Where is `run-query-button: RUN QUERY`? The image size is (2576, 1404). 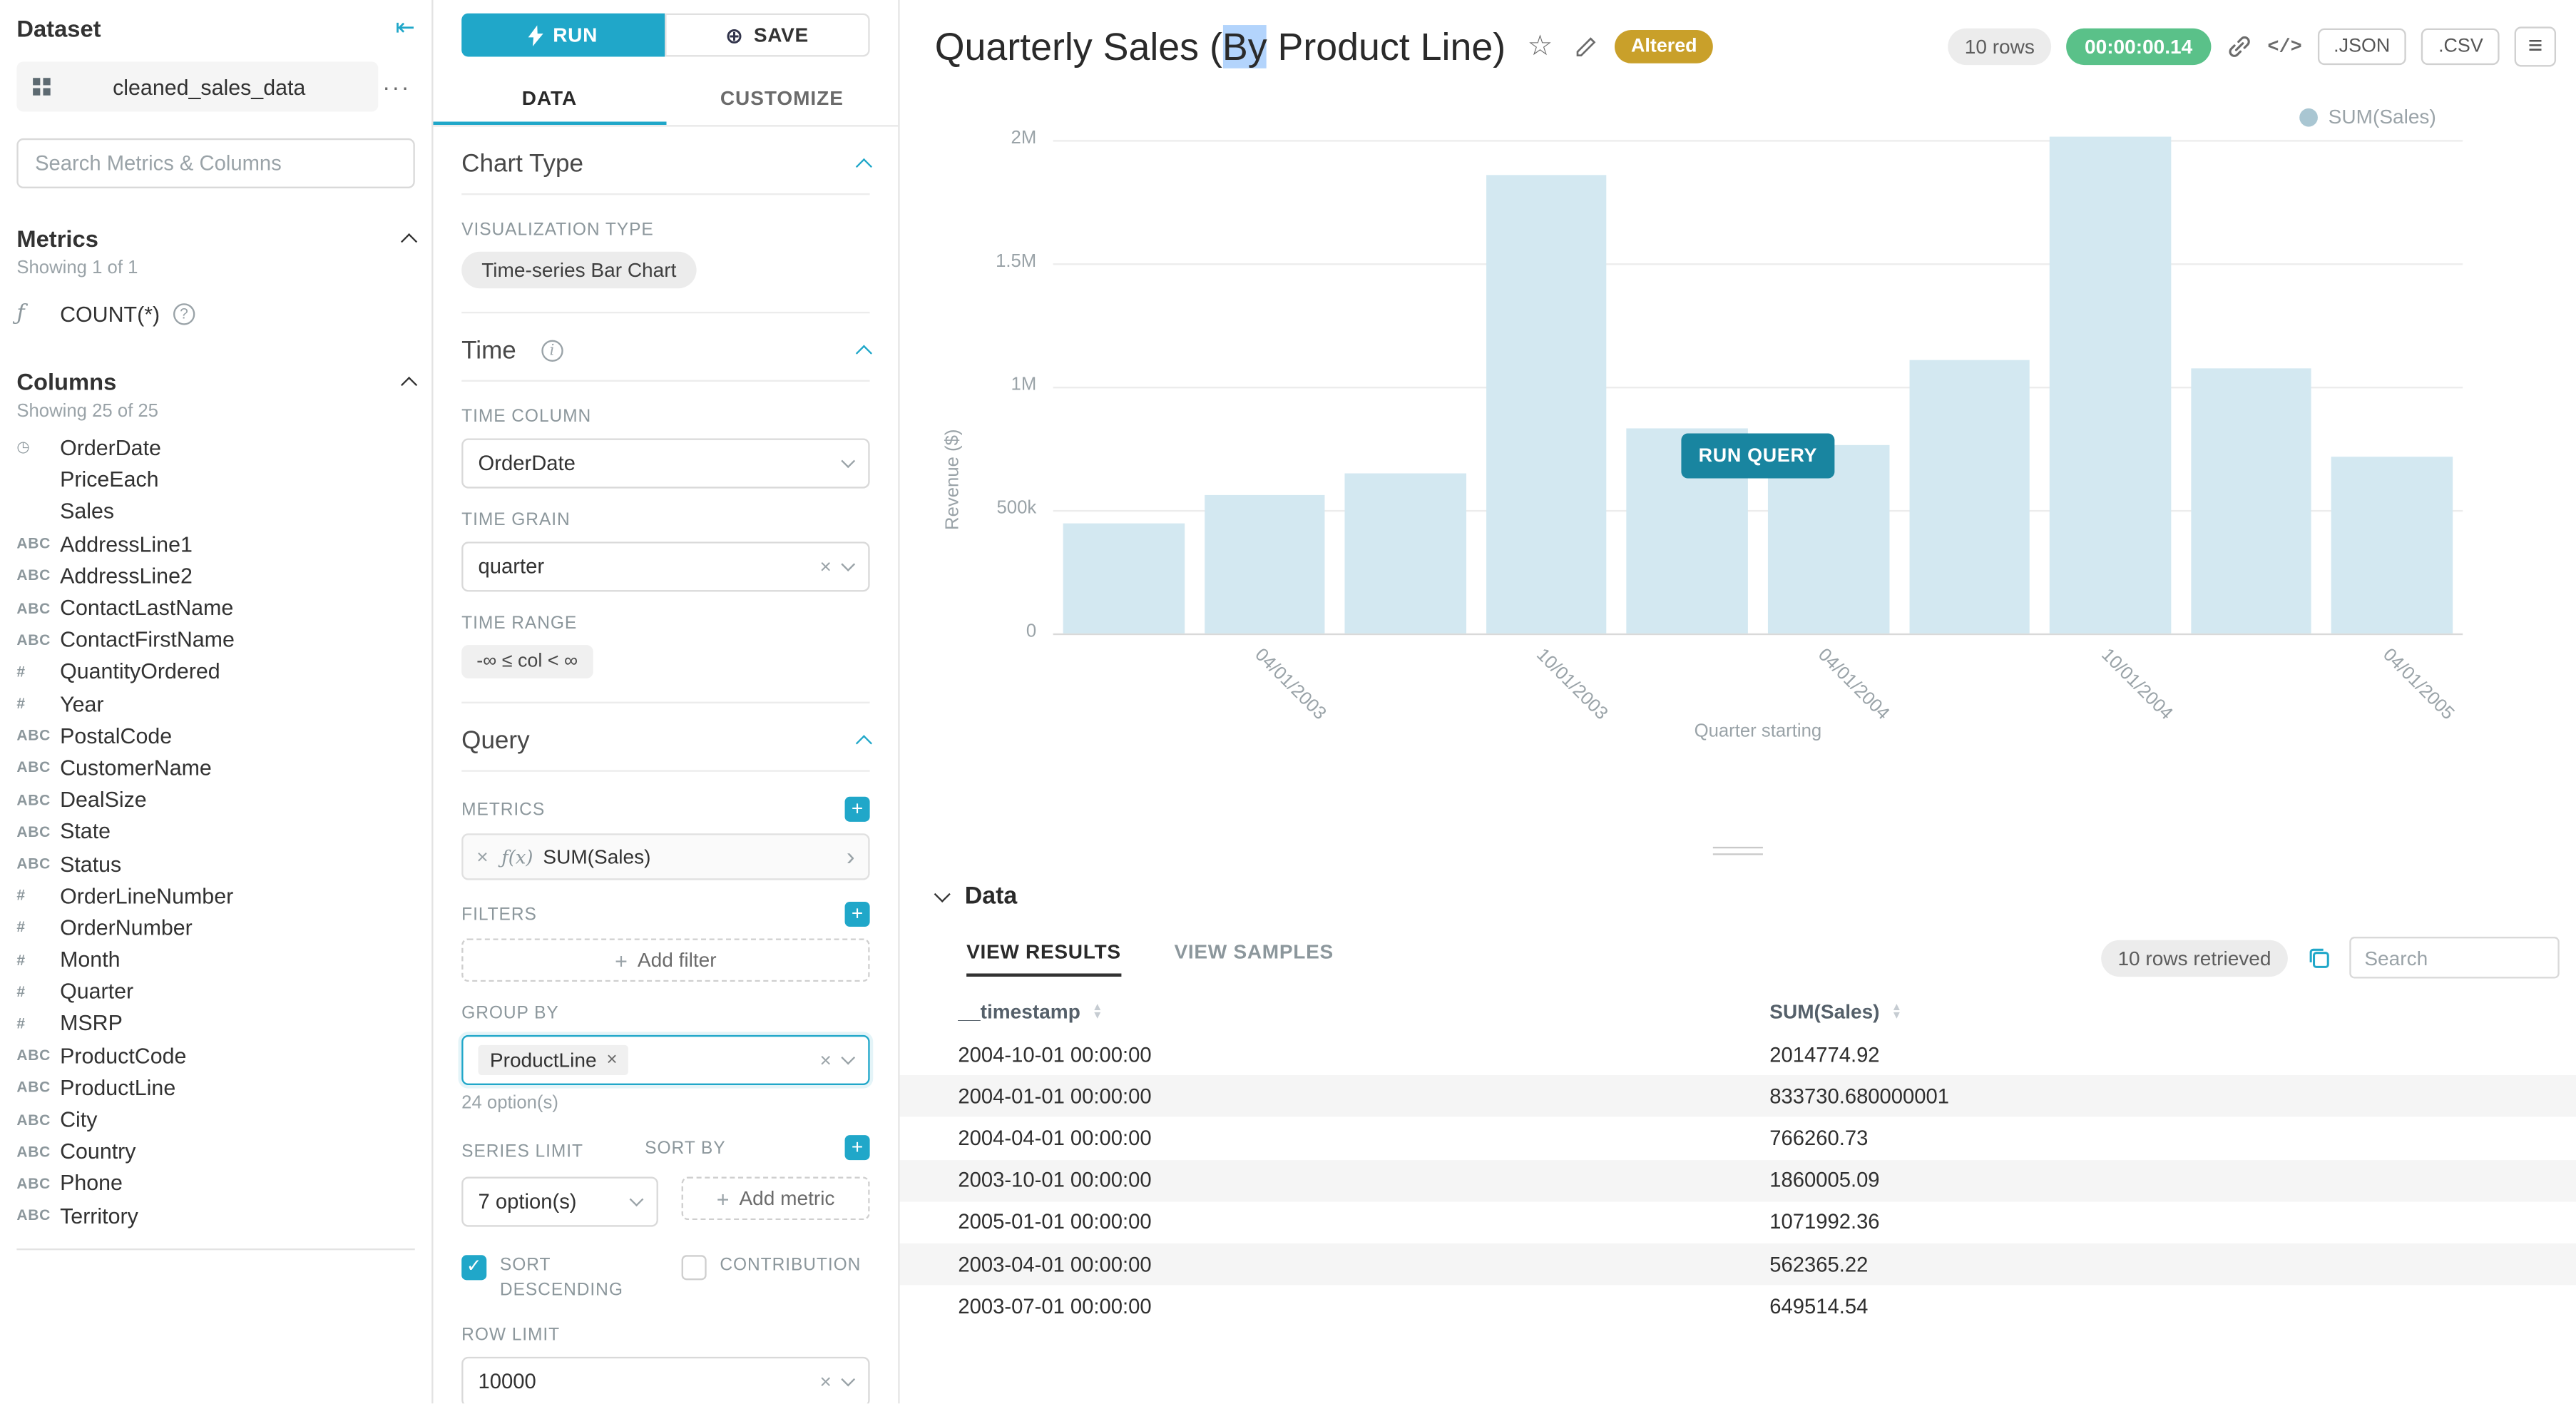
run-query-button: RUN QUERY is located at coordinates (1758, 456).